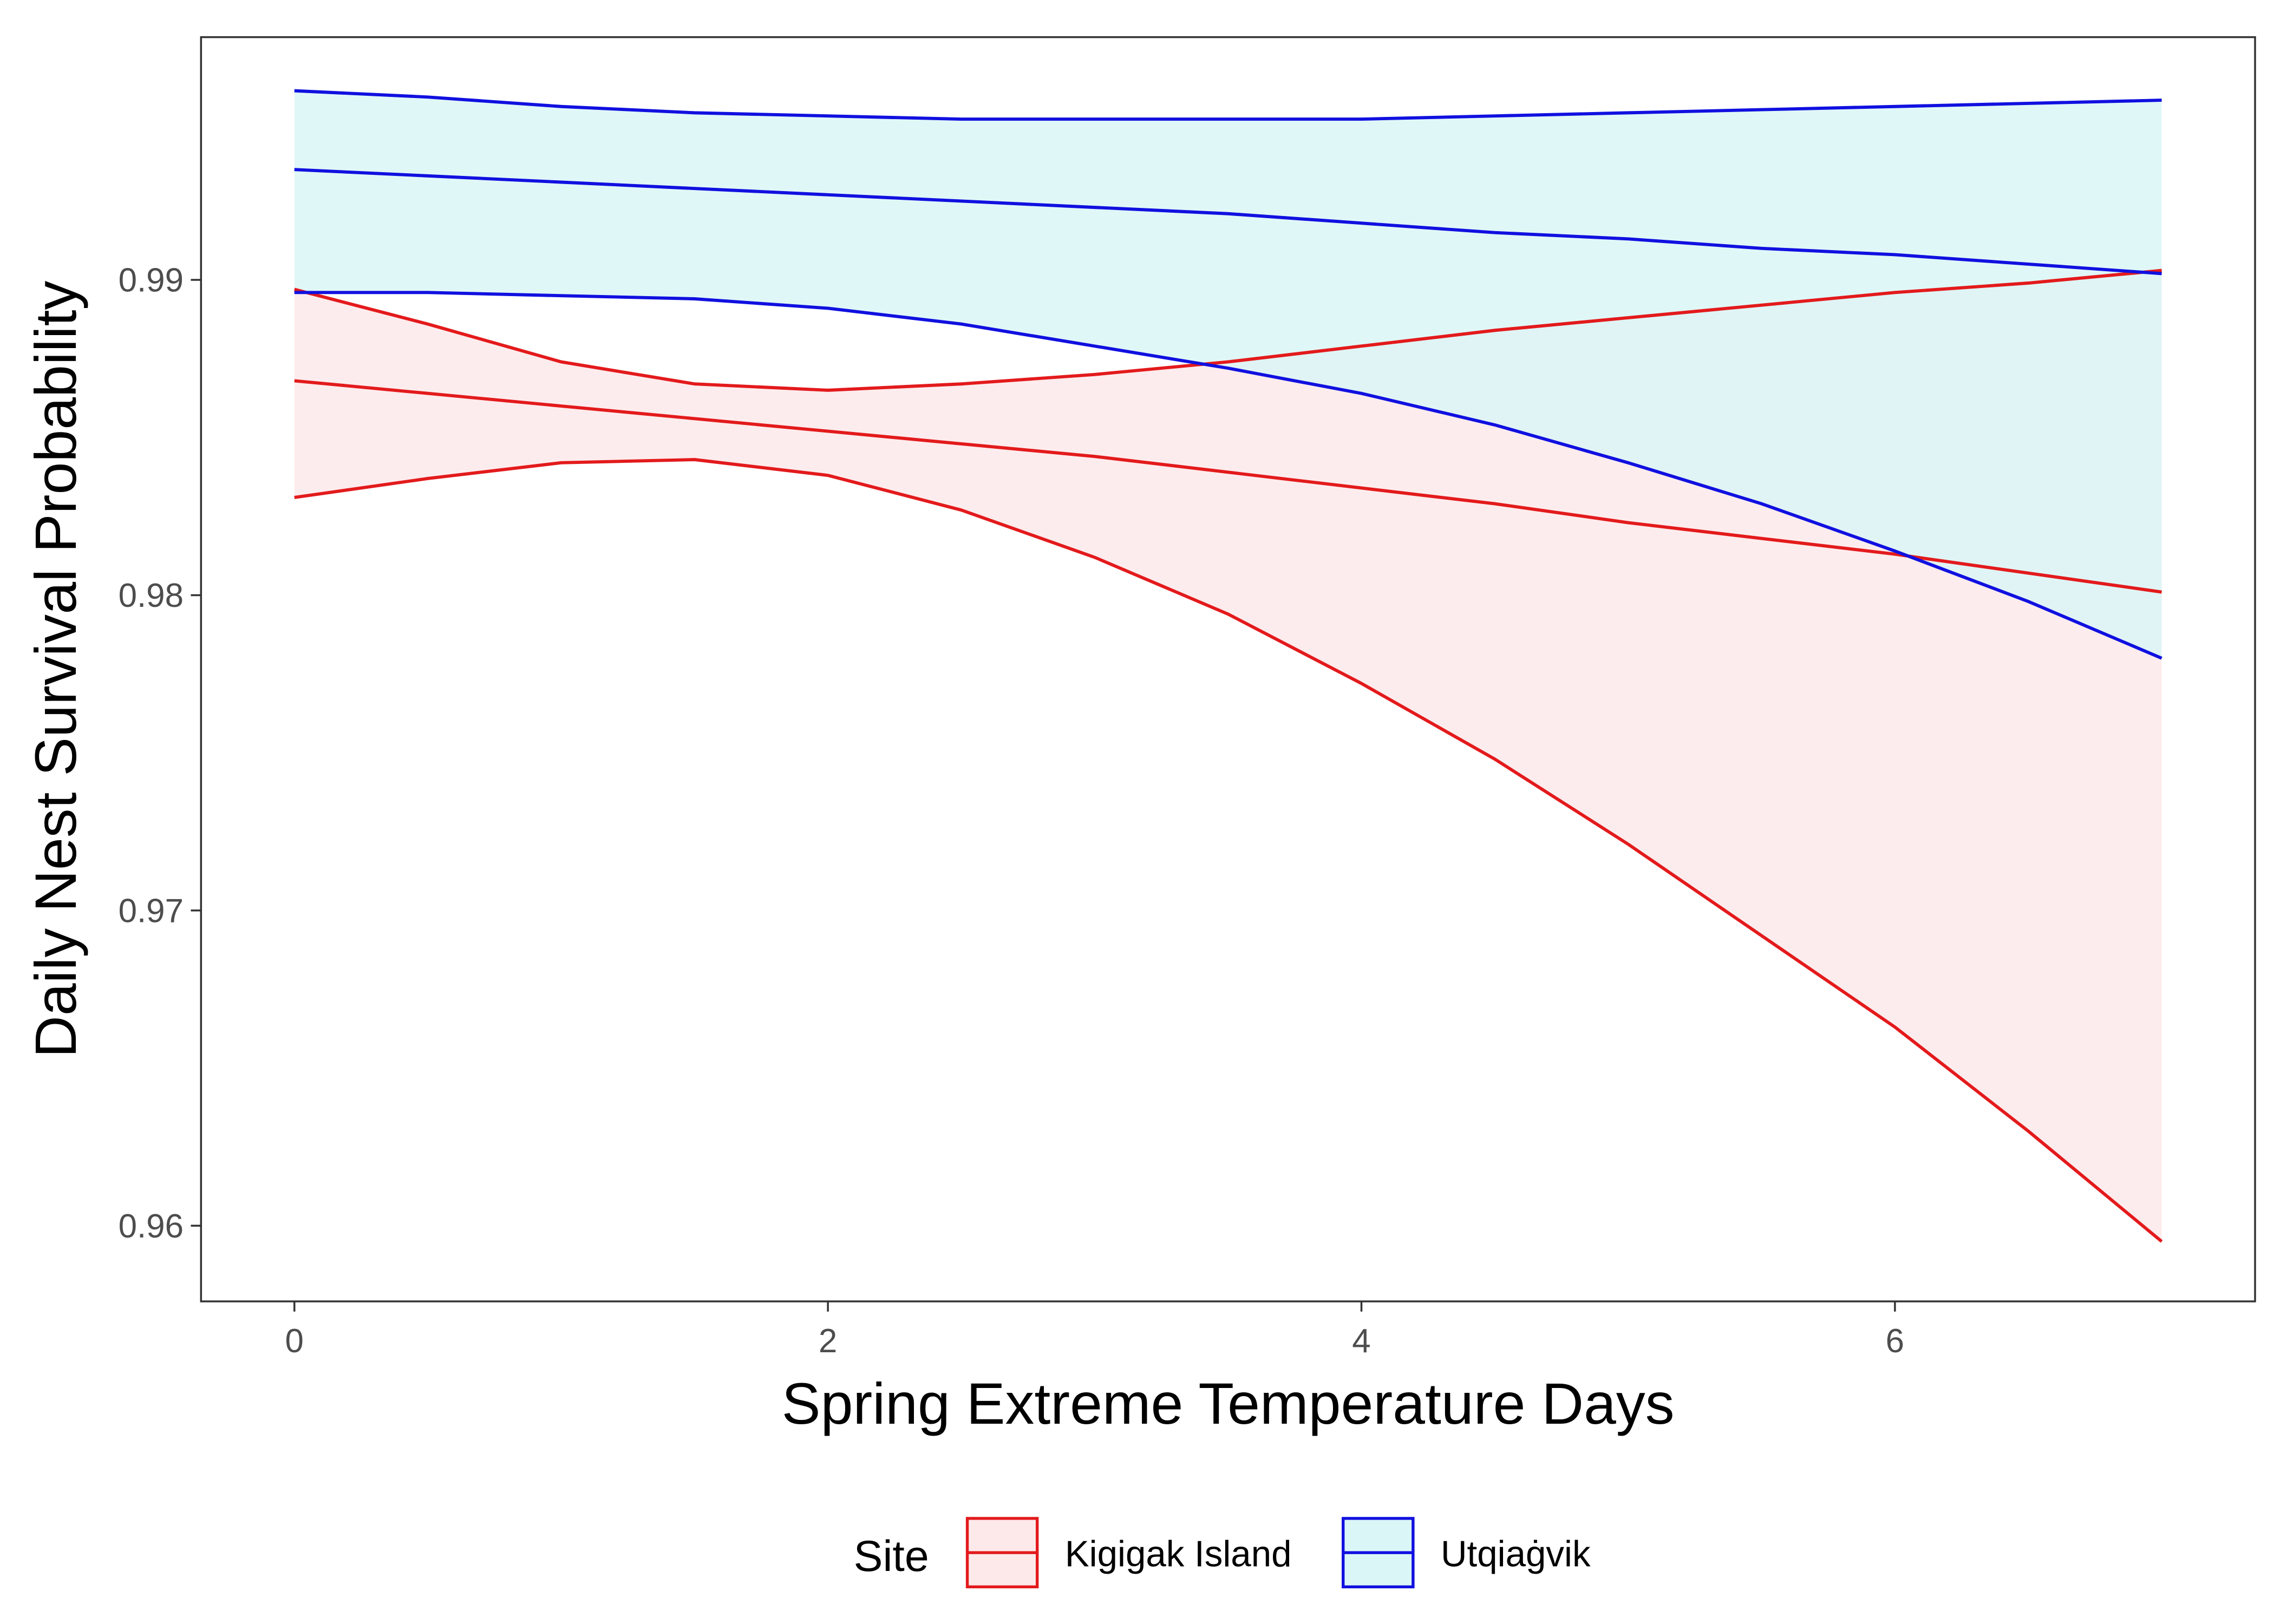 This screenshot has height=1624, width=2274. I want to click on x-tick-label: 2, so click(828, 1341).